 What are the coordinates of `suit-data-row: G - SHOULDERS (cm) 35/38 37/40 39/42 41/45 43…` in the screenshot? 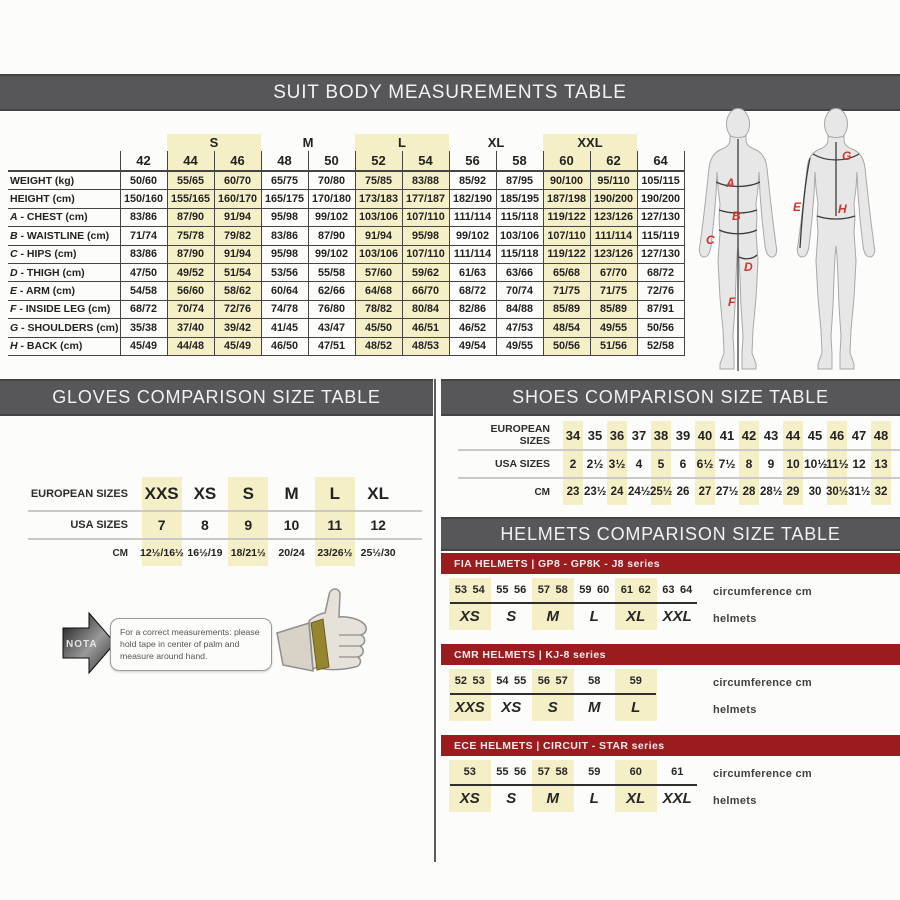 It's located at (346, 328).